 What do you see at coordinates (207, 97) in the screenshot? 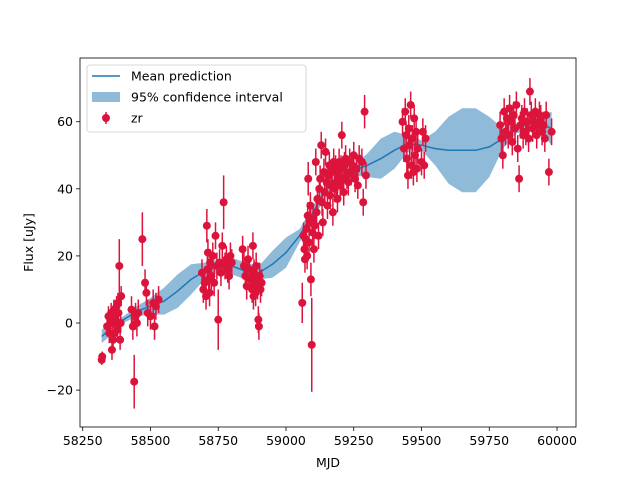
I see `legend-band-label: 95% confidence interval` at bounding box center [207, 97].